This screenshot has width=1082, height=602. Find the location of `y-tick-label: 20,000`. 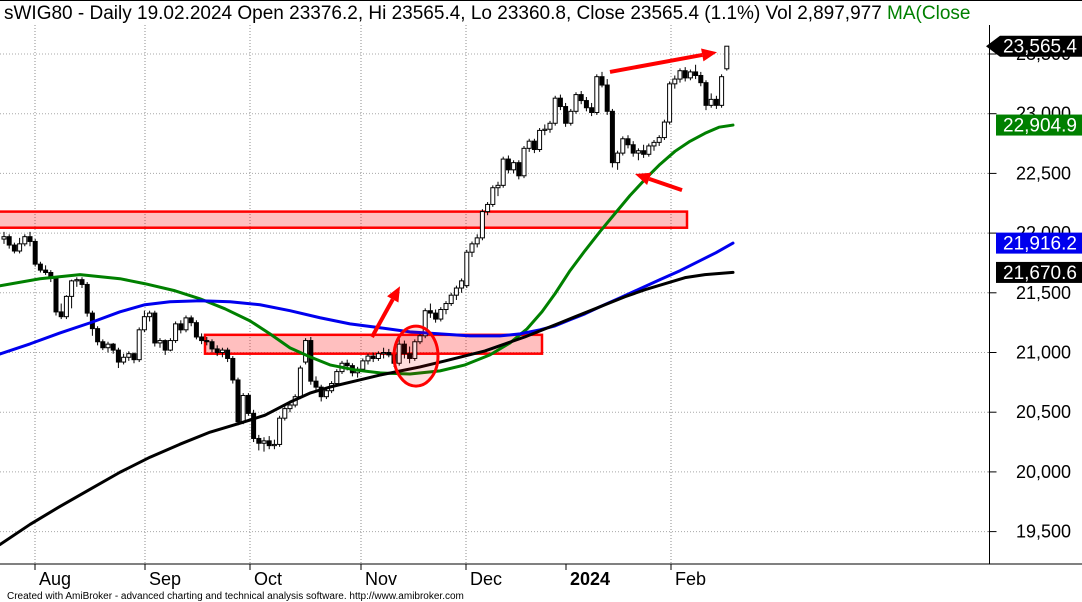

y-tick-label: 20,000 is located at coordinates (1043, 472).